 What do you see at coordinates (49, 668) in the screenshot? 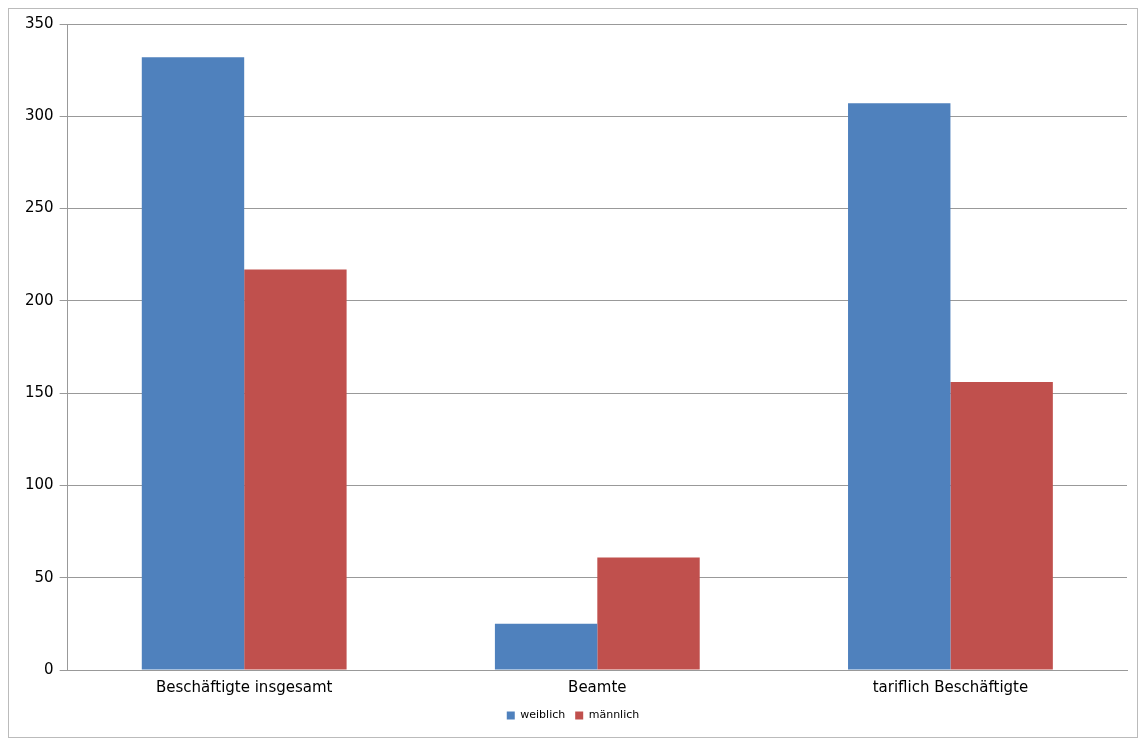
I see `y-tick-label: 0` at bounding box center [49, 668].